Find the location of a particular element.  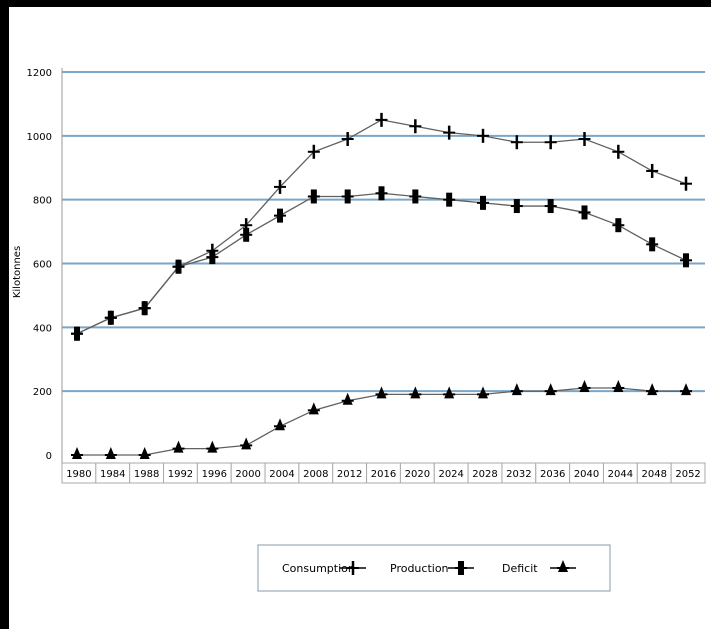

x-tick-label: 2016 is located at coordinates (383, 474).